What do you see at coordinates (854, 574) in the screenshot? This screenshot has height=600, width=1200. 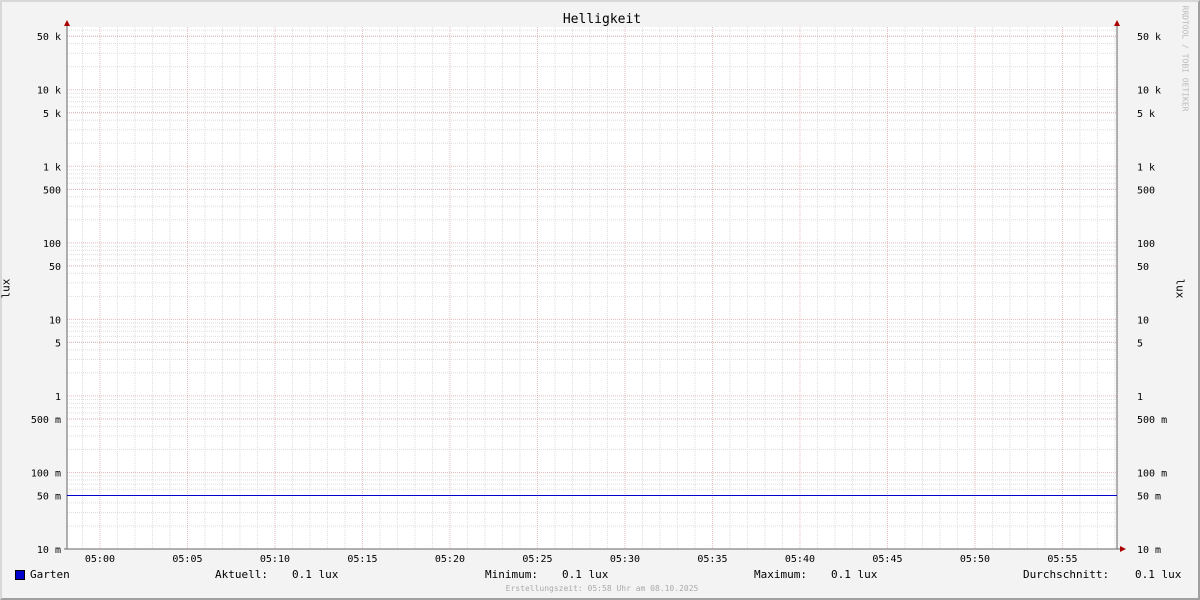 I see `legend-max-value: 0.1 lux` at bounding box center [854, 574].